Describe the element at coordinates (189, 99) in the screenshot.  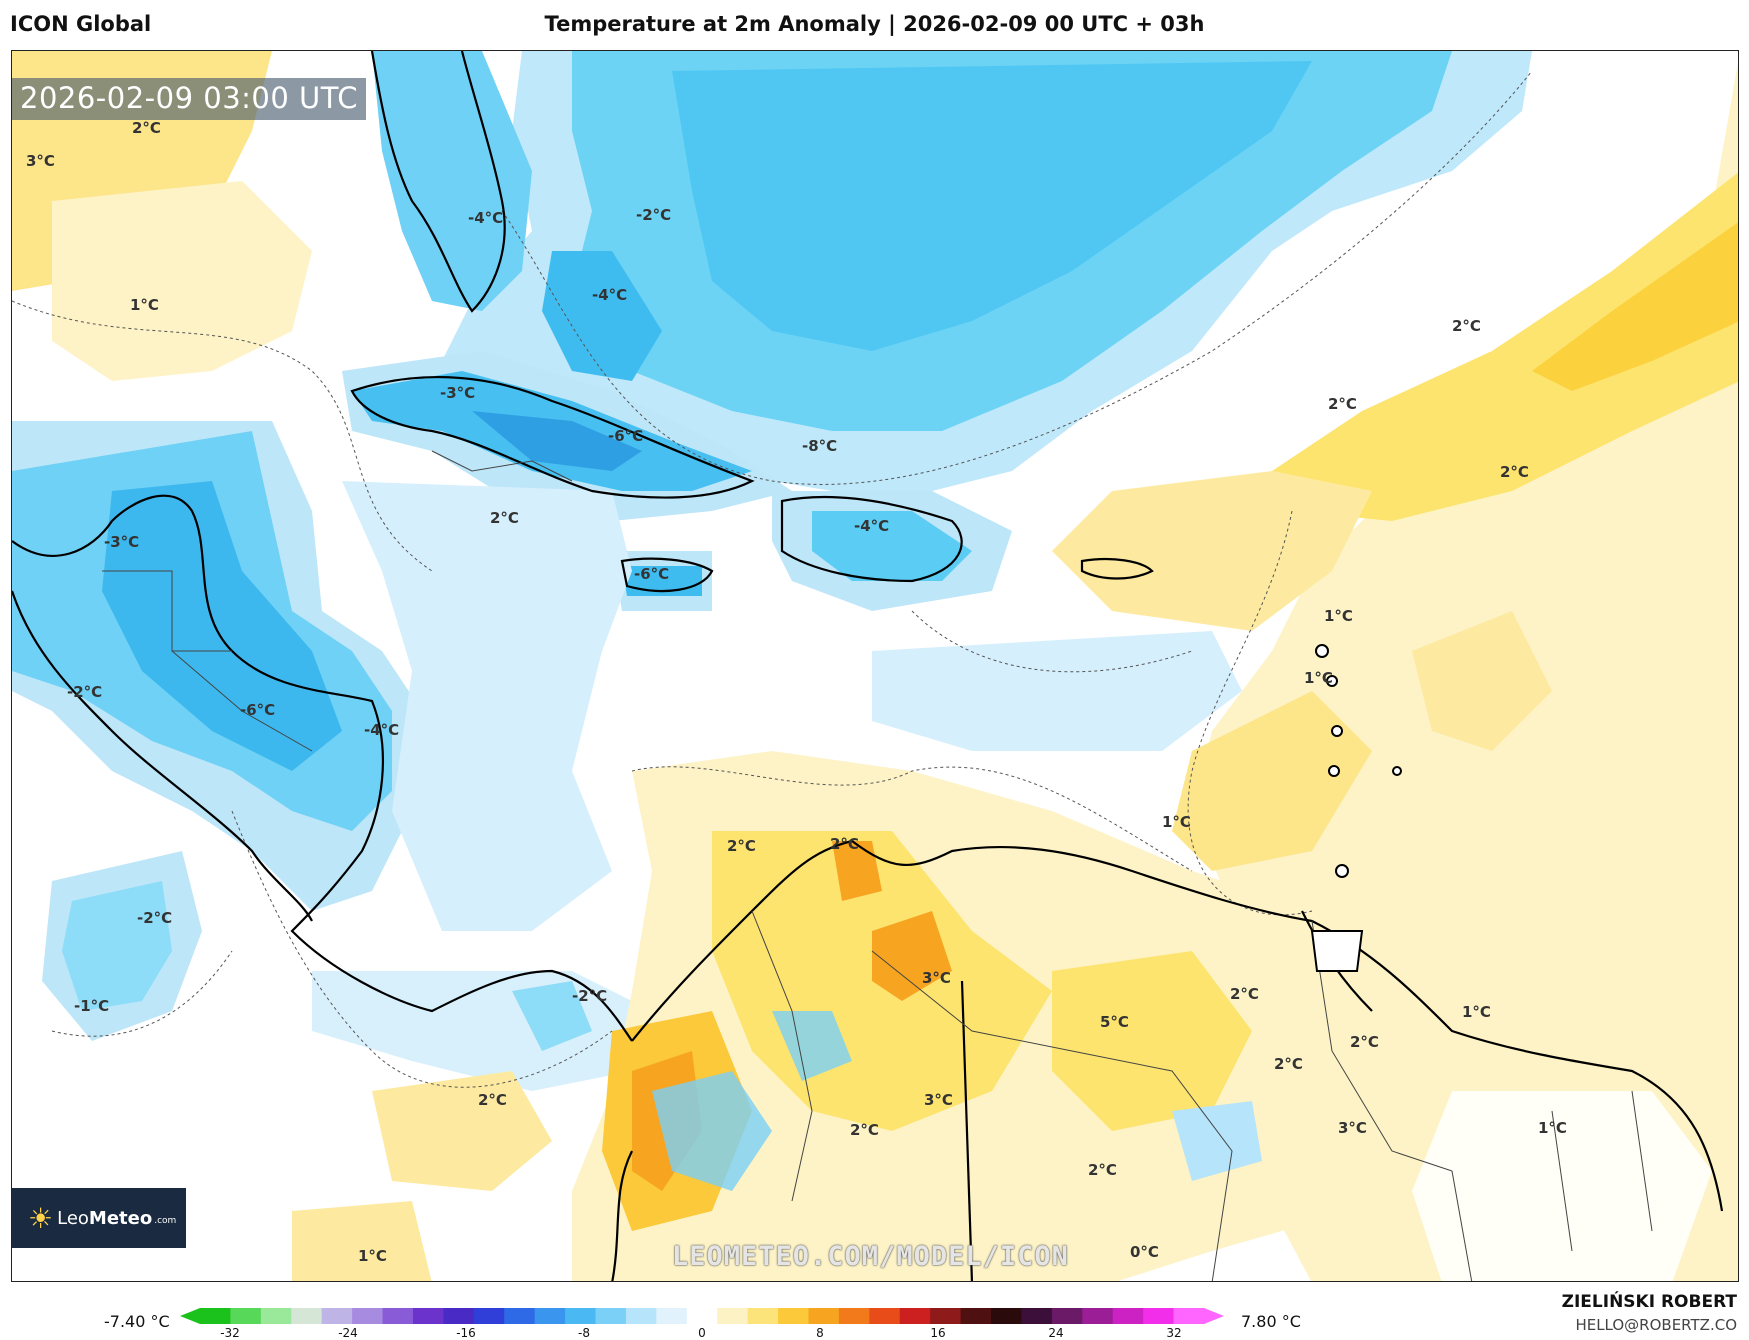
I see `valid-time-label: 2026-02-09 03:00 UTC` at that location.